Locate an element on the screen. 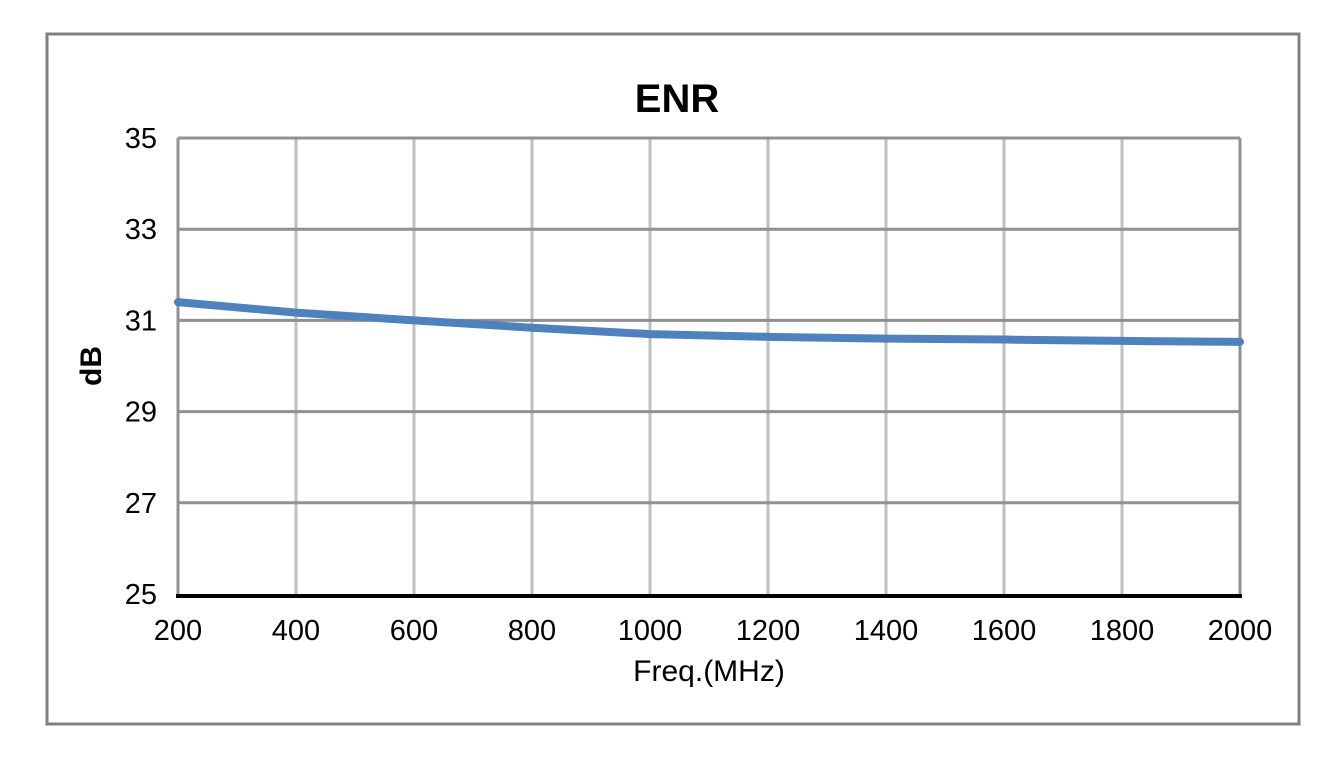 This screenshot has width=1334, height=766. x-tick-label: 600 is located at coordinates (414, 631).